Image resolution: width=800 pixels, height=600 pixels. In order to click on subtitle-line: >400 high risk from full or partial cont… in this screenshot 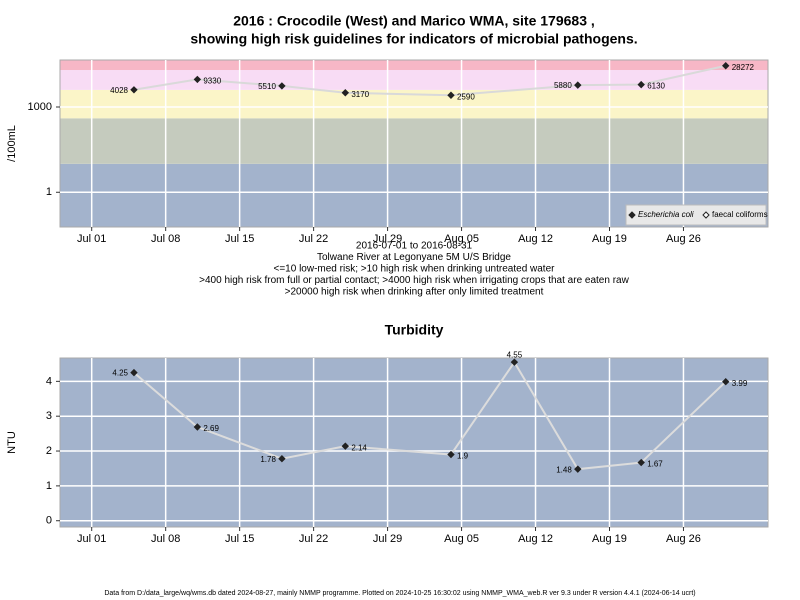, I will do `click(414, 280)`.